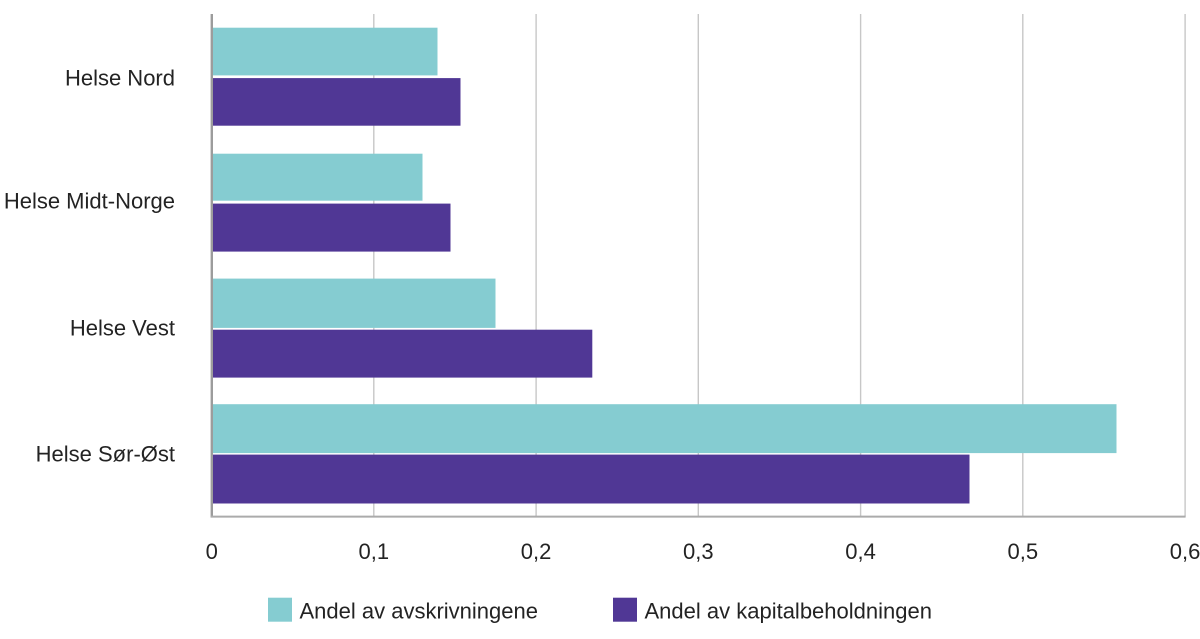  I want to click on svg-text: Helse Midt-Norge, so click(89, 200).